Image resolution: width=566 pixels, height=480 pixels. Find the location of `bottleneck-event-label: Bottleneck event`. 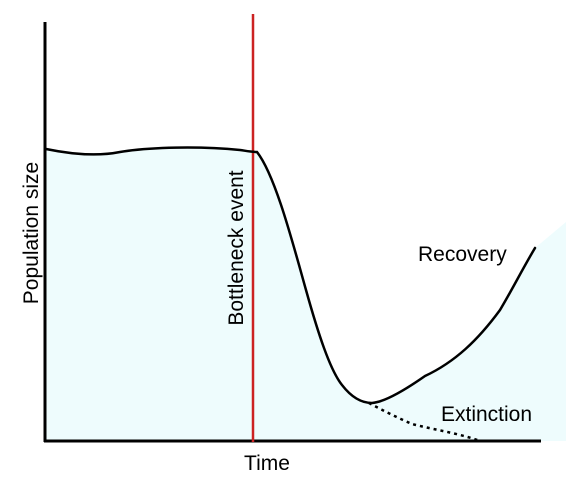

bottleneck-event-label: Bottleneck event is located at coordinates (236, 247).